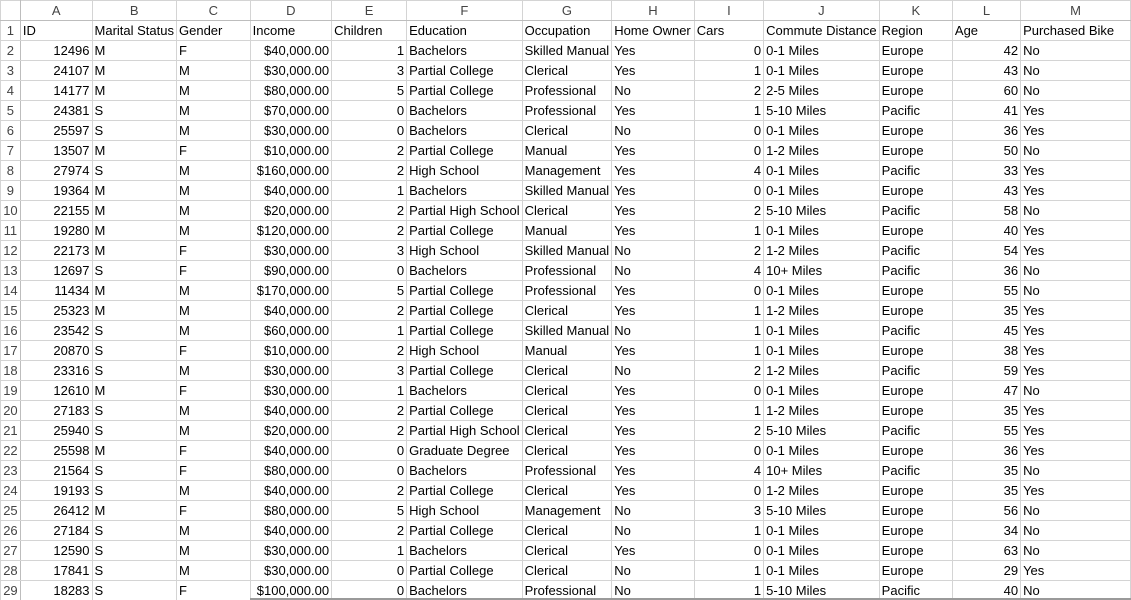 The width and height of the screenshot is (1131, 600). Describe the element at coordinates (567, 230) in the screenshot. I see `cell-occupation: Manual` at that location.